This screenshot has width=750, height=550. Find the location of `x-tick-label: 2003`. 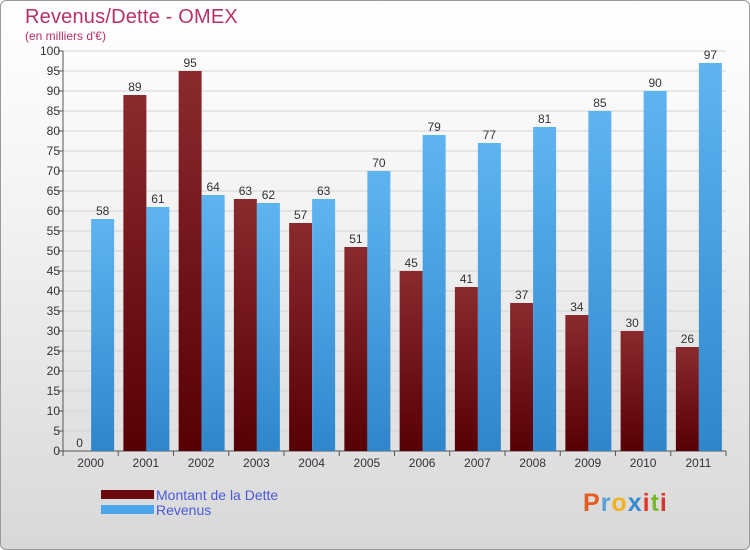

x-tick-label: 2003 is located at coordinates (256, 463).